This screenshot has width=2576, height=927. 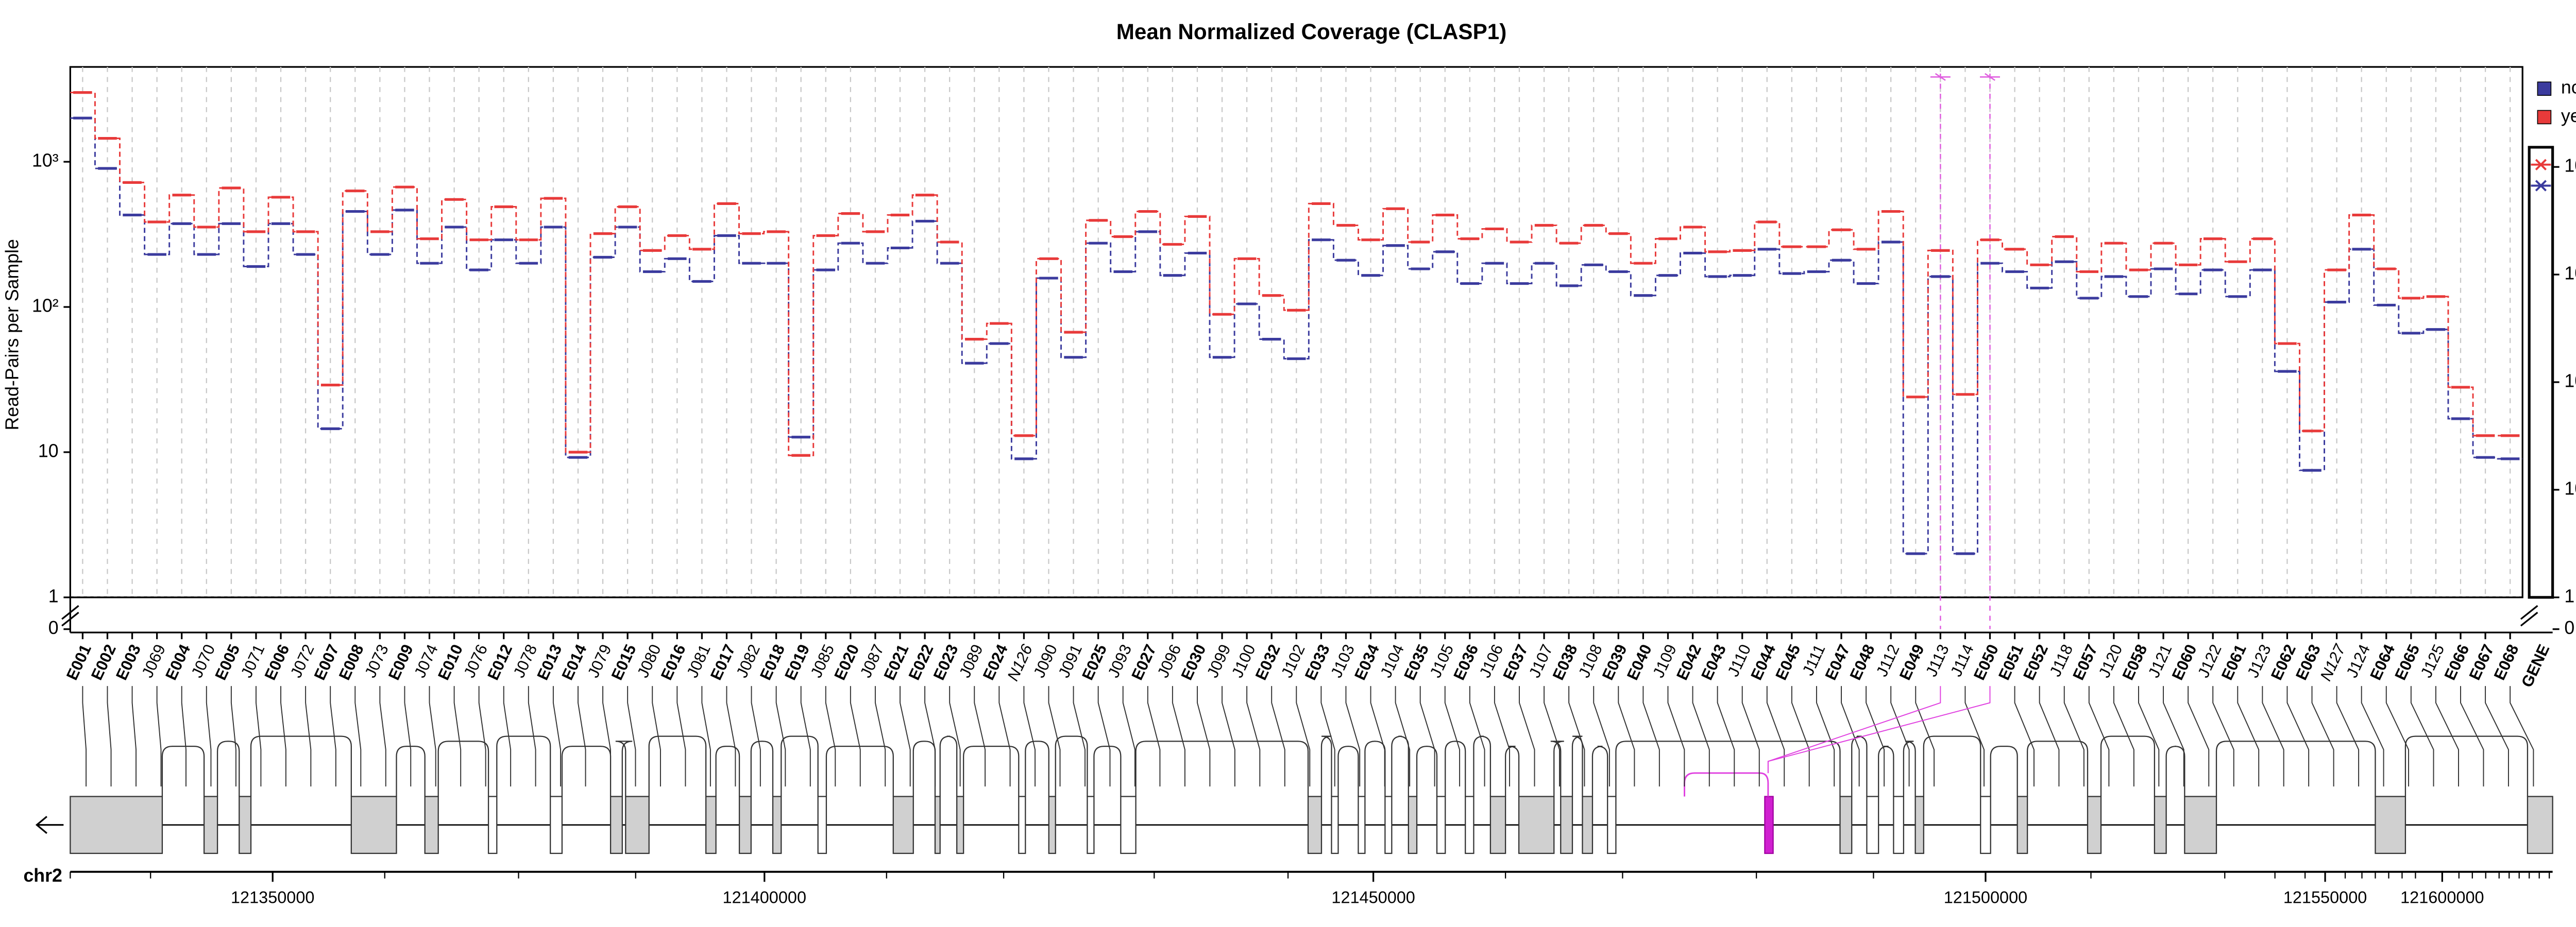 What do you see at coordinates (12, 334) in the screenshot?
I see `y-axis-label: Read-Pairs per Sample` at bounding box center [12, 334].